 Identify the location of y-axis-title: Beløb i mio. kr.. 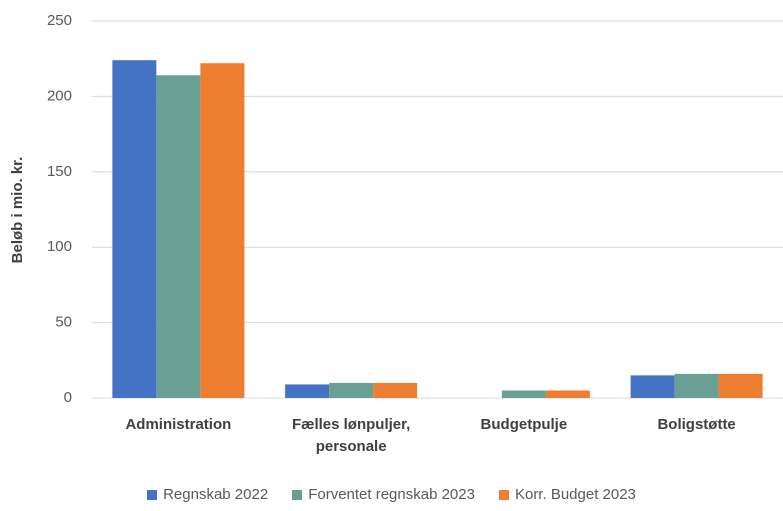
(17, 210).